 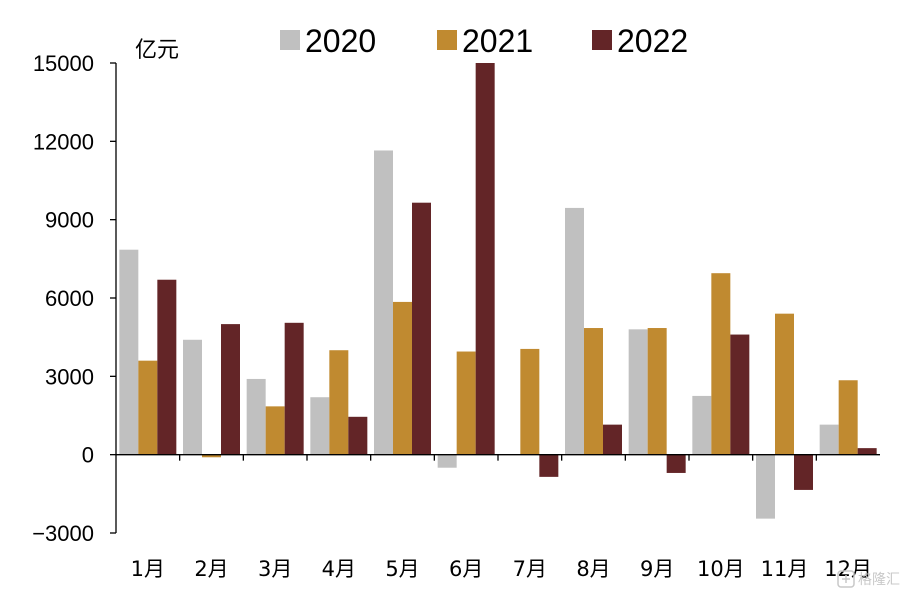 What do you see at coordinates (157, 50) in the screenshot?
I see `unit-label: 亿元` at bounding box center [157, 50].